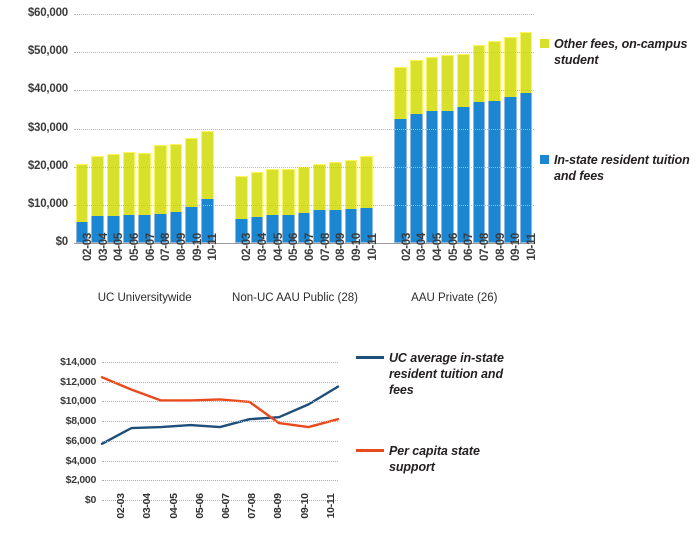 The image size is (700, 560). I want to click on bottom-chart-lines, so click(220, 431).